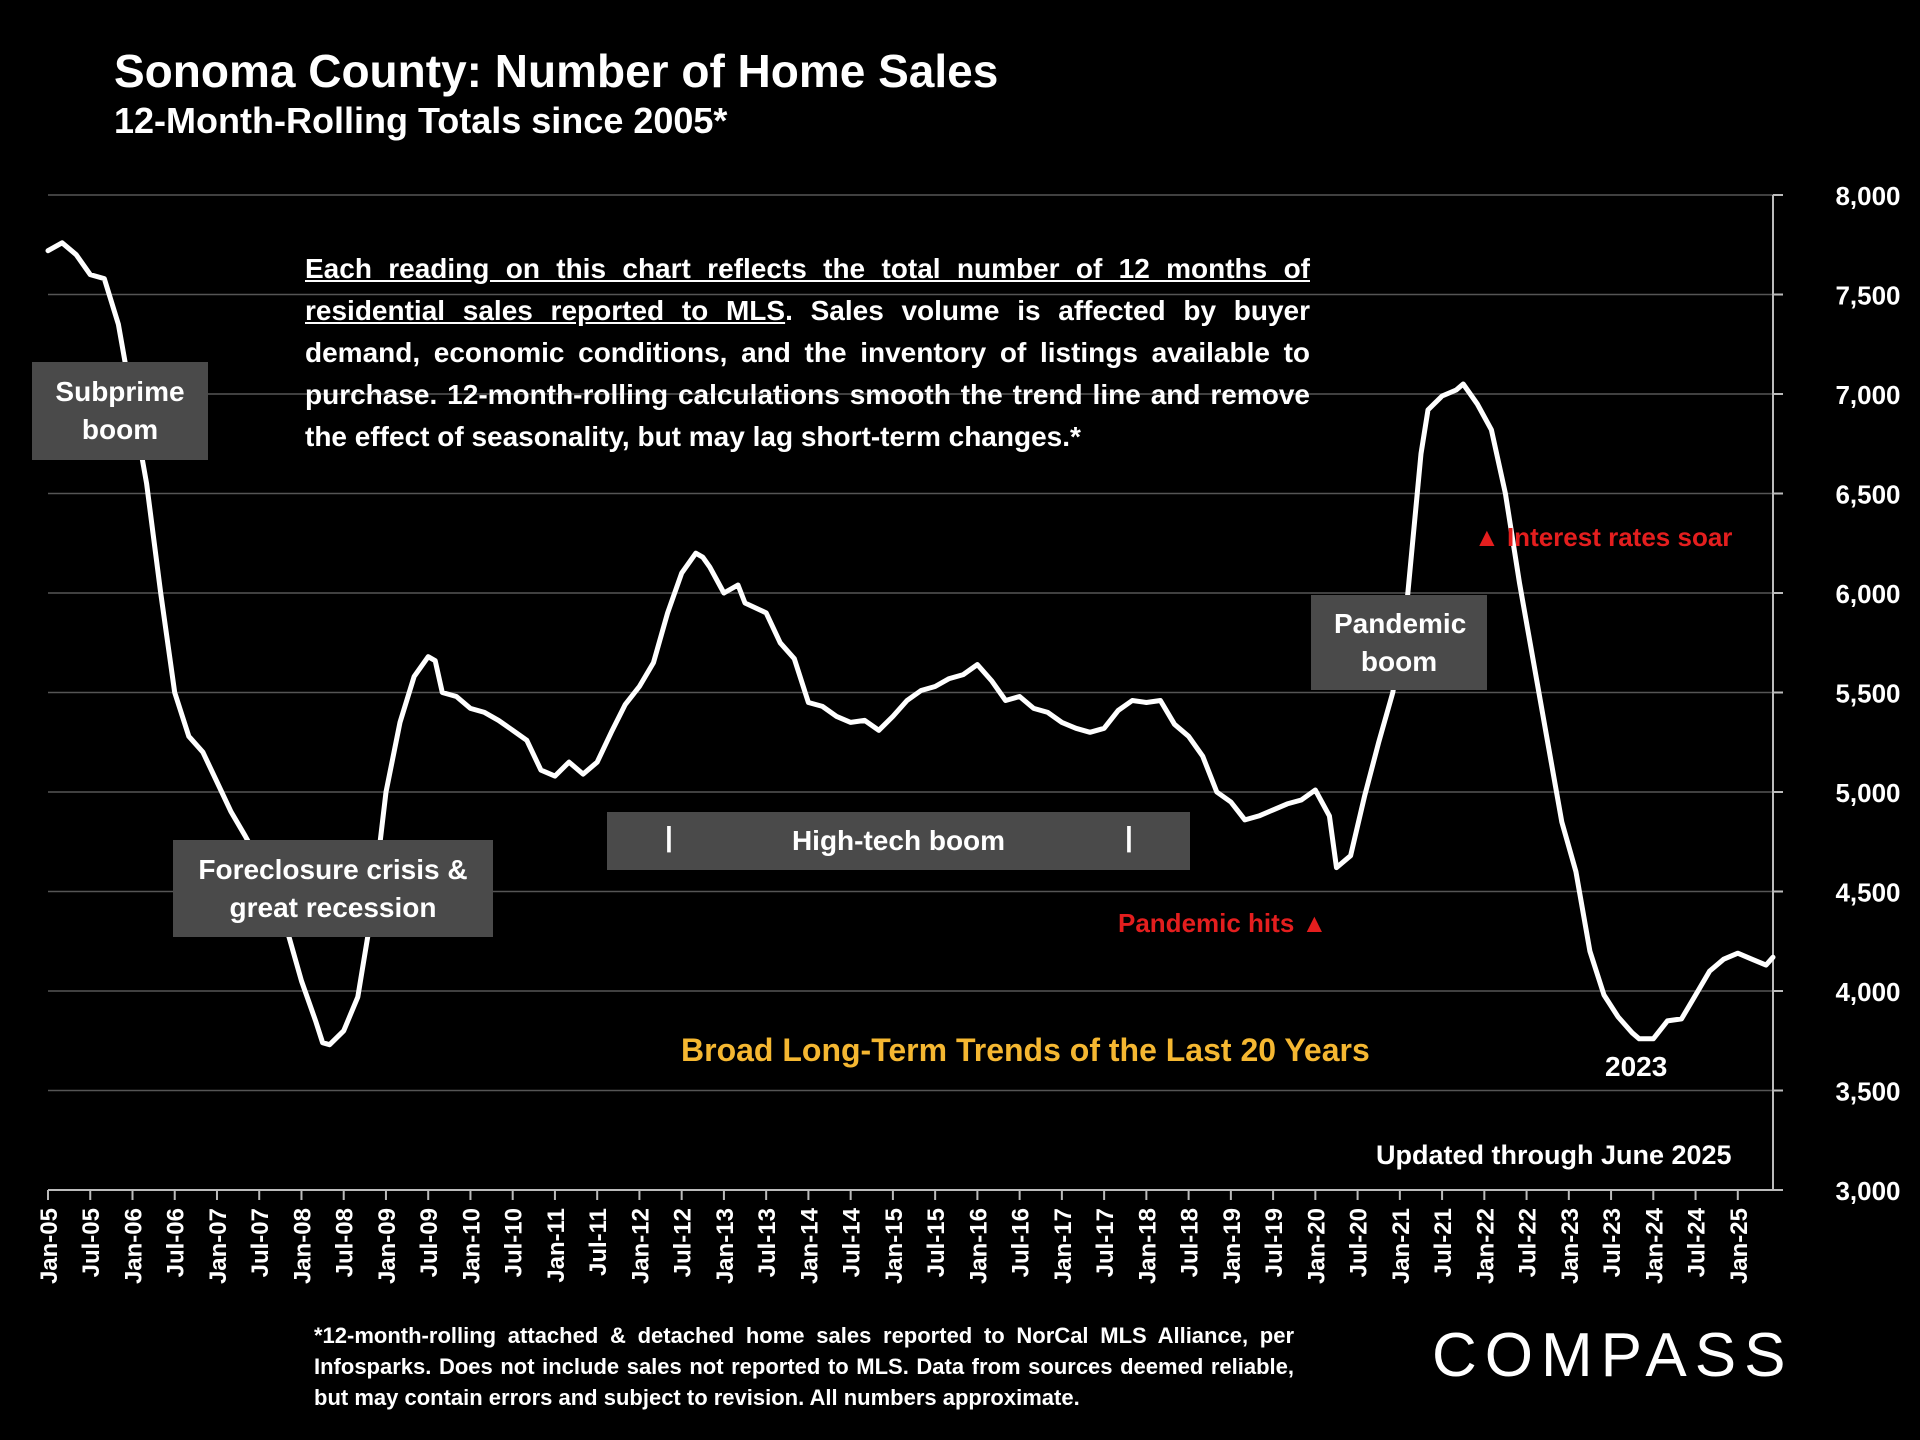  I want to click on x-tick-label: Jul-19, so click(1274, 1242).